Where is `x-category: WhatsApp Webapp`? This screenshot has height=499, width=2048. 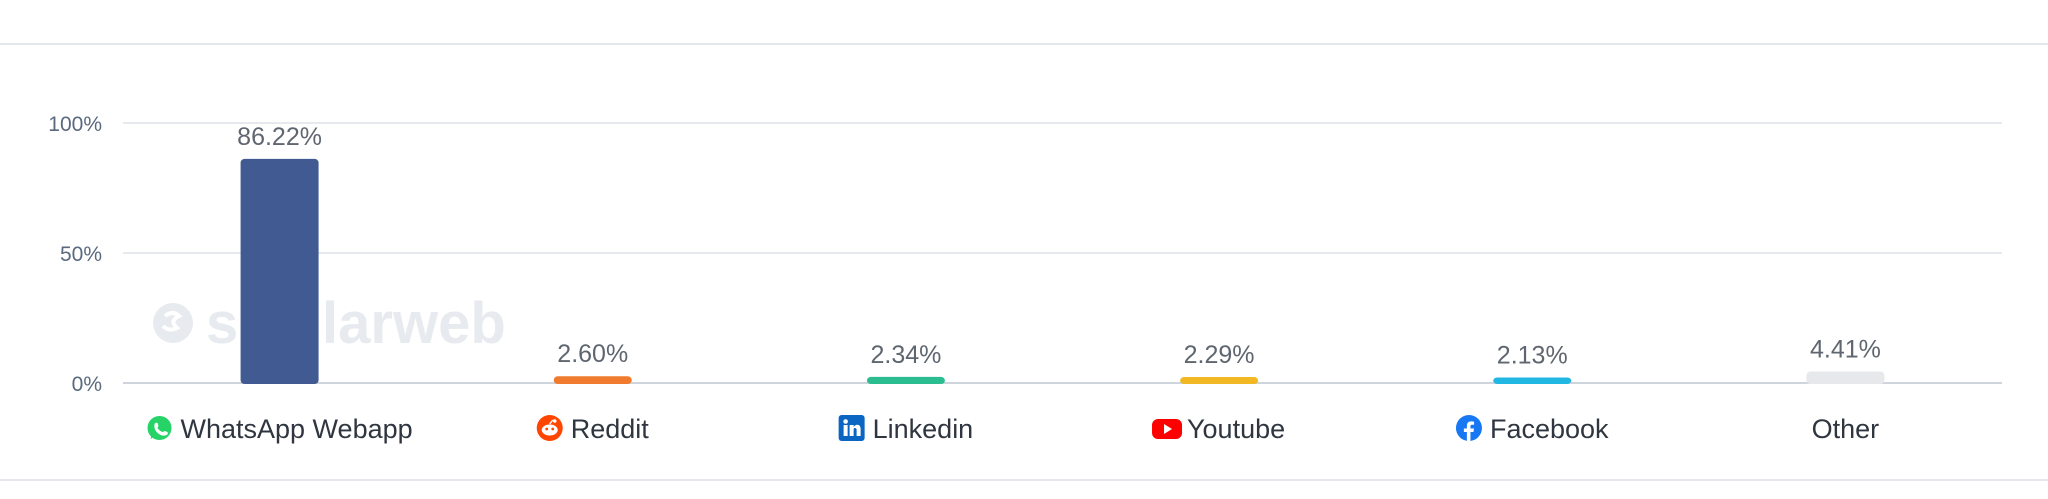 x-category: WhatsApp Webapp is located at coordinates (280, 429).